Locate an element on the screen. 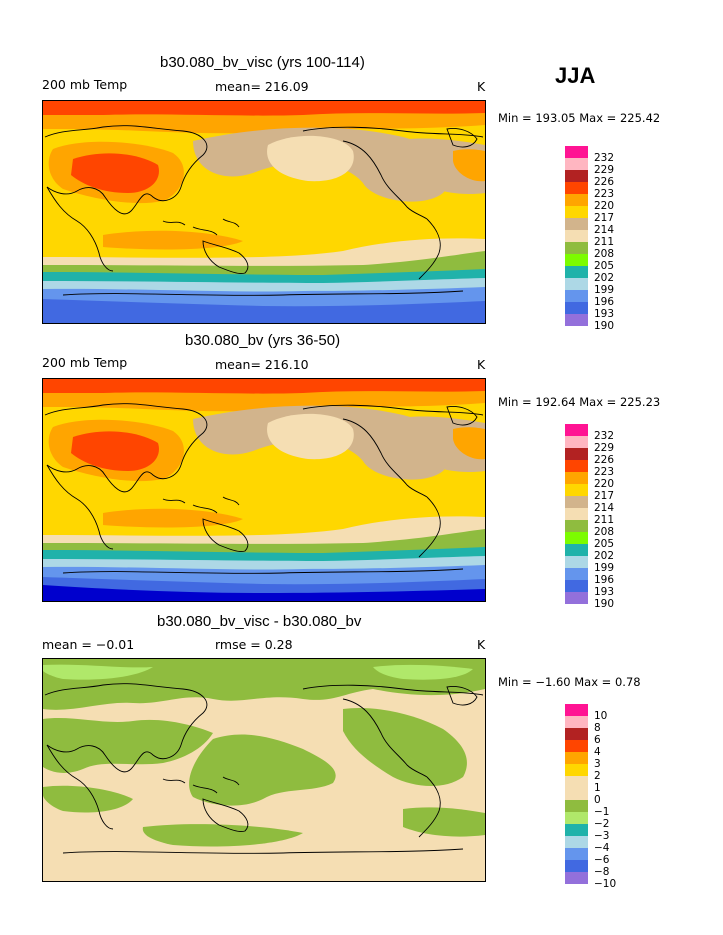 The height and width of the screenshot is (935, 723). legend-label: −3 is located at coordinates (602, 836).